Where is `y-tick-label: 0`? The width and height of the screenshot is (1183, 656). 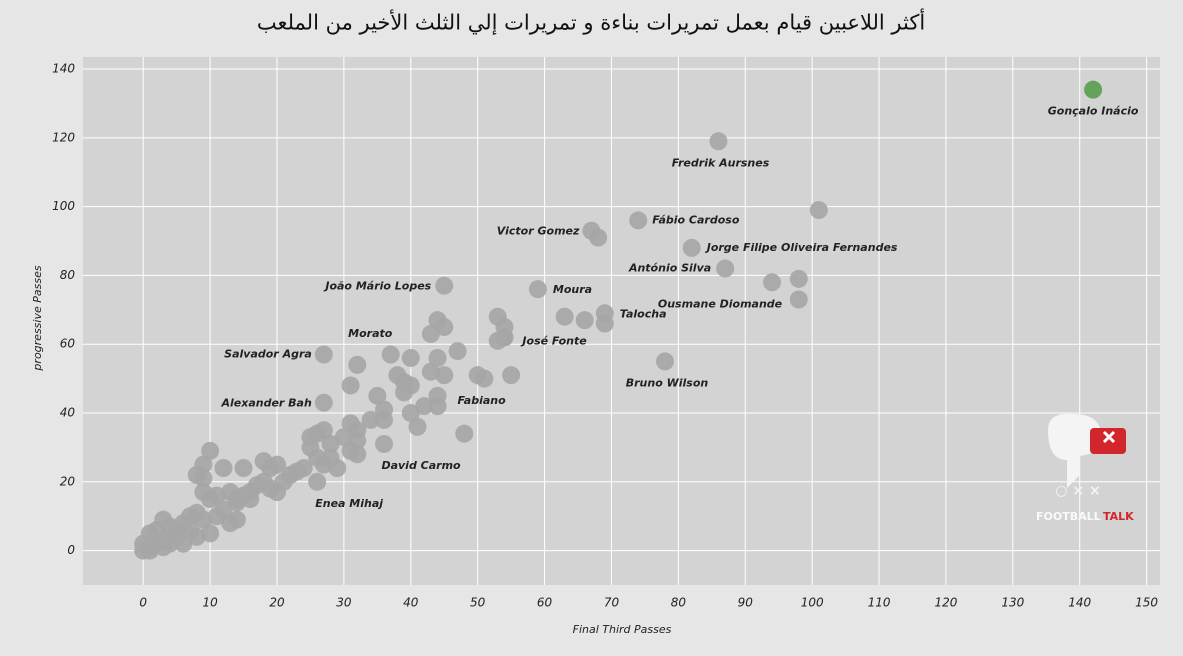
y-tick-label: 0 is located at coordinates (71, 550).